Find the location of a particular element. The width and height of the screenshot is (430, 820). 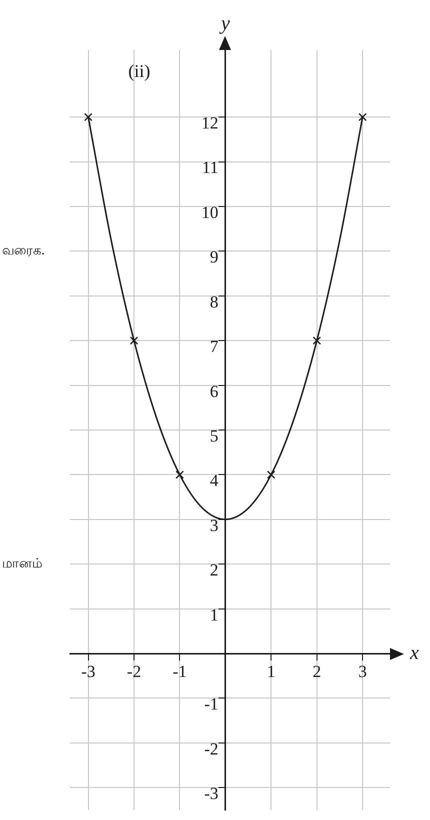

y-tick-label: 5 is located at coordinates (214, 436).